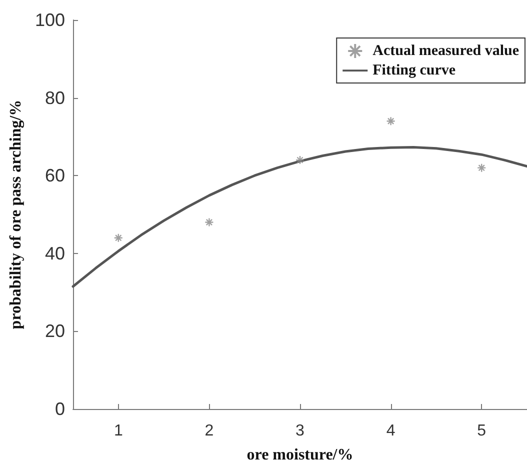 Image resolution: width=527 pixels, height=468 pixels. I want to click on y-tick-label: 40, so click(54, 253).